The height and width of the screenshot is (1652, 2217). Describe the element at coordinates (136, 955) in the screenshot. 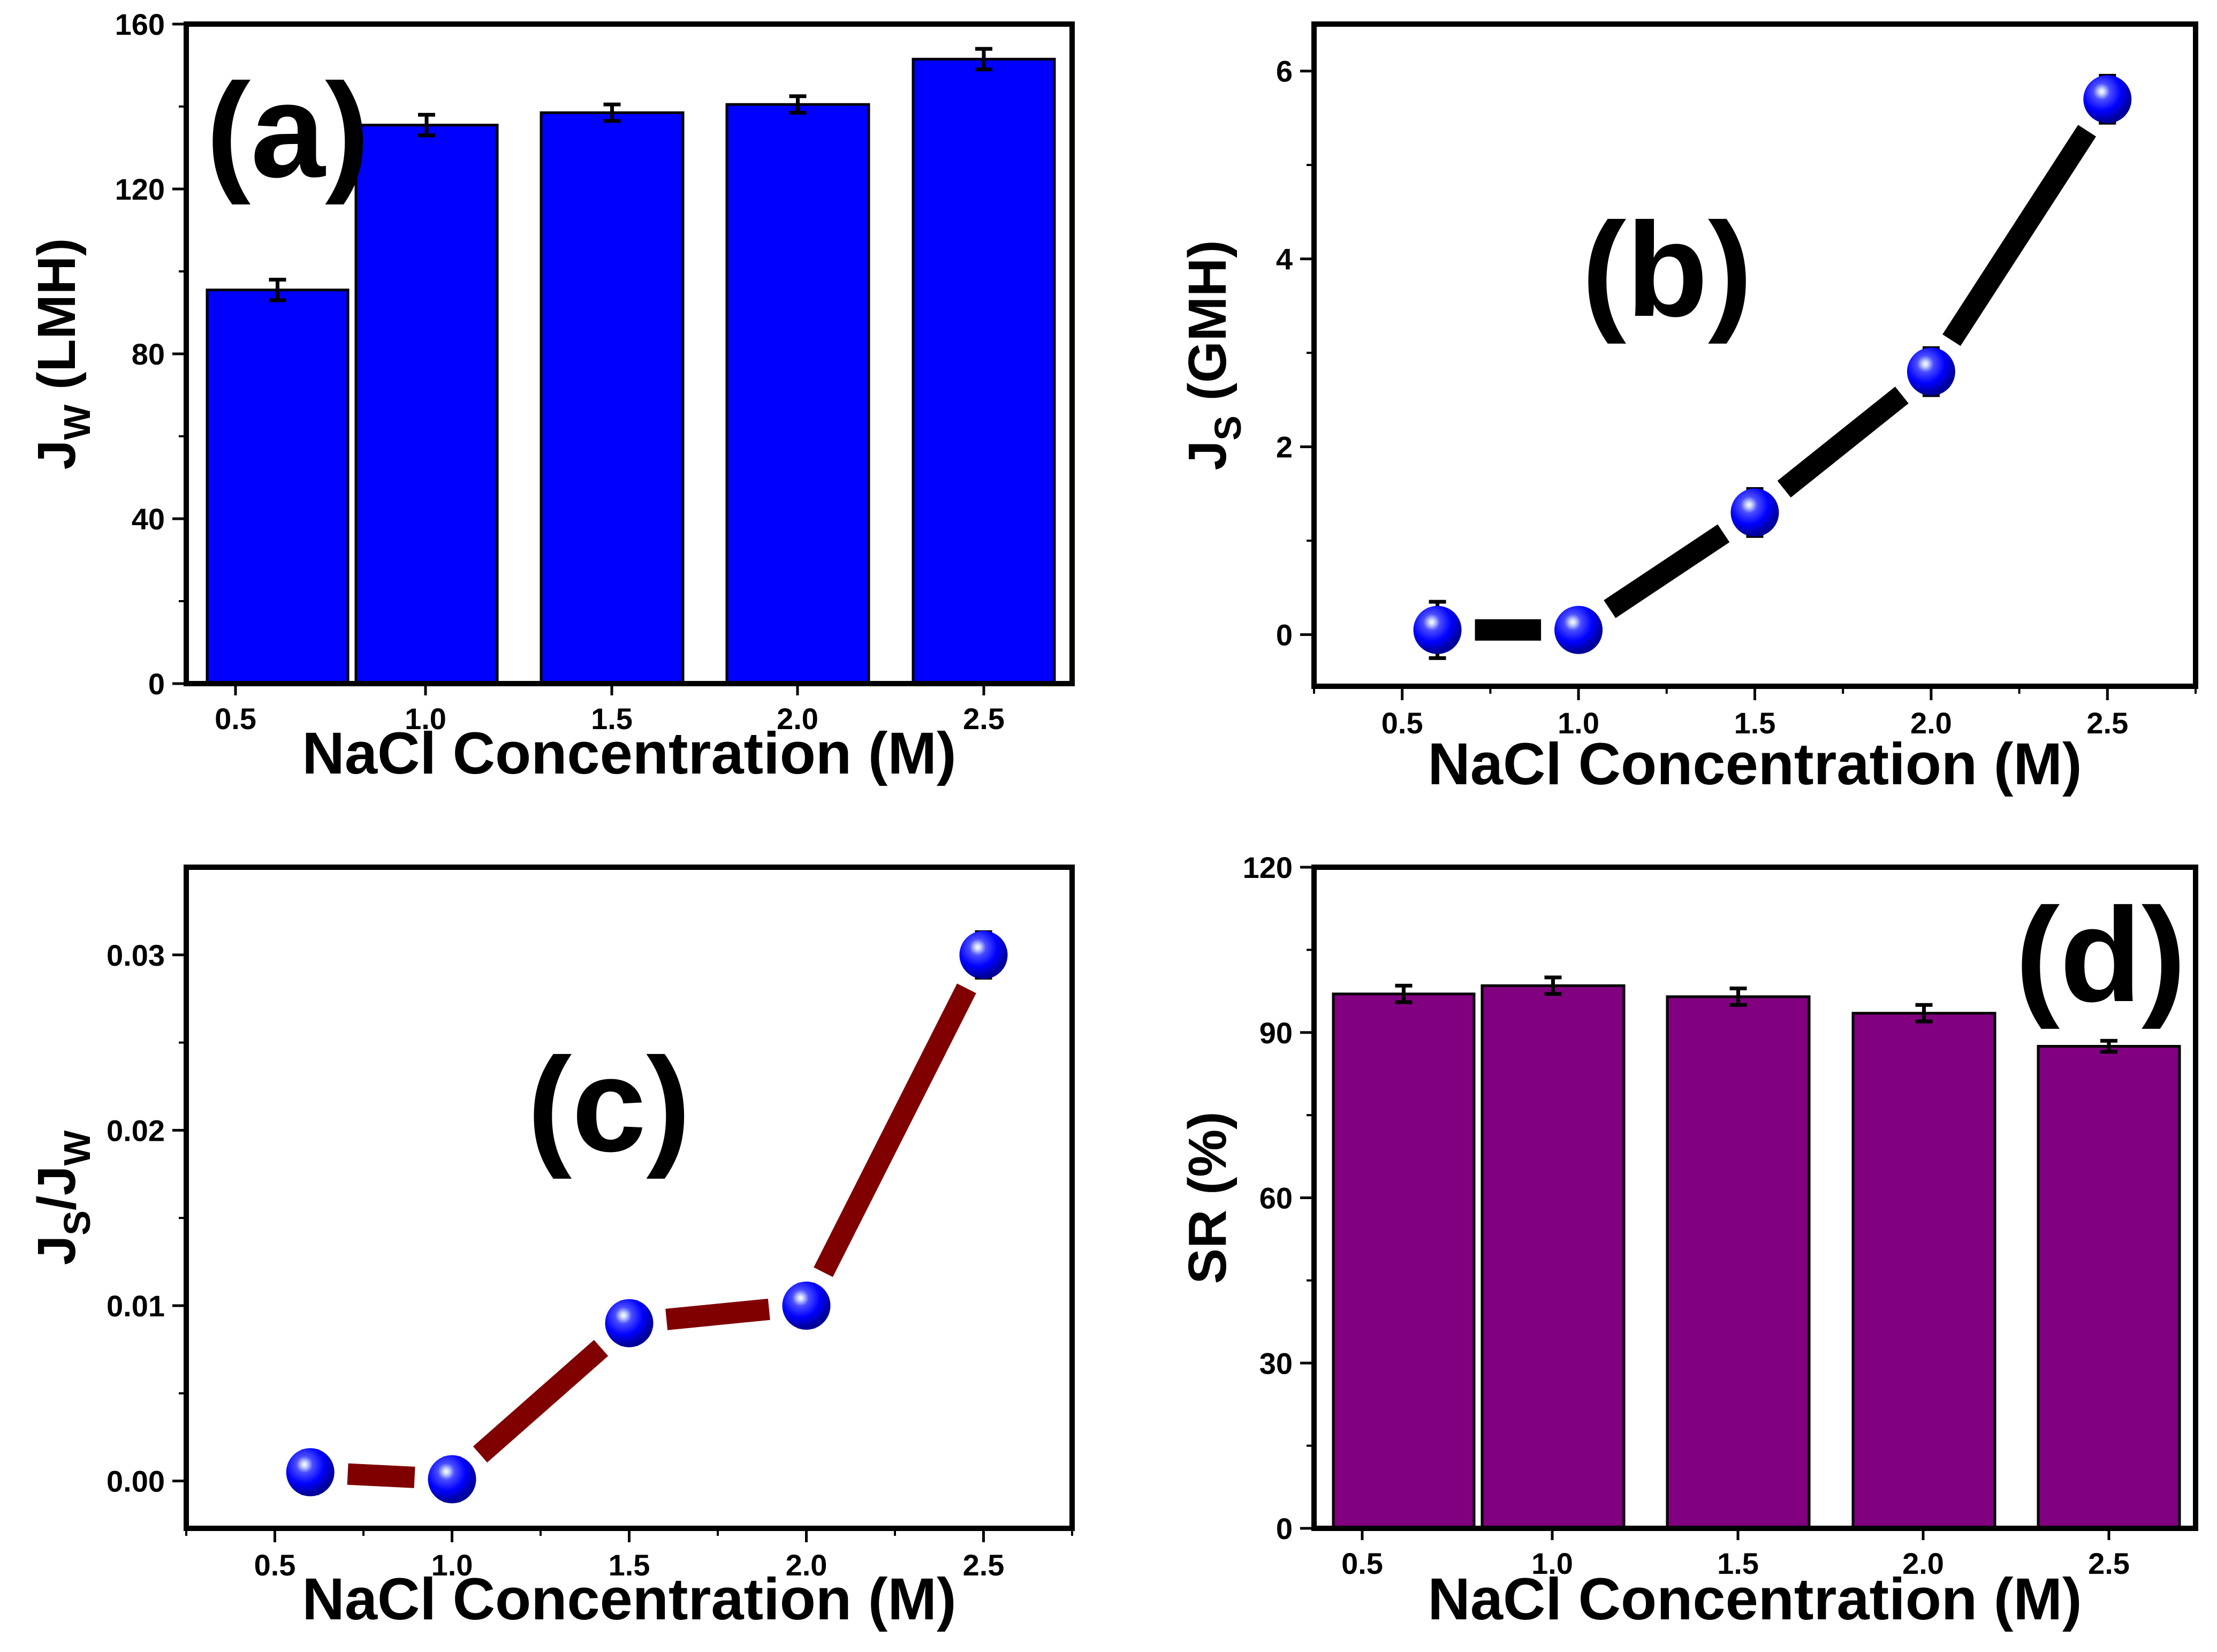

I see `y-tick-label: 0.03` at that location.